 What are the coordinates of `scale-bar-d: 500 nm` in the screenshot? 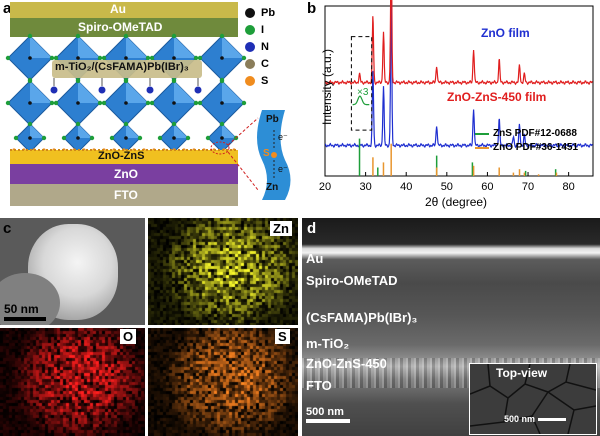 It's located at (328, 414).